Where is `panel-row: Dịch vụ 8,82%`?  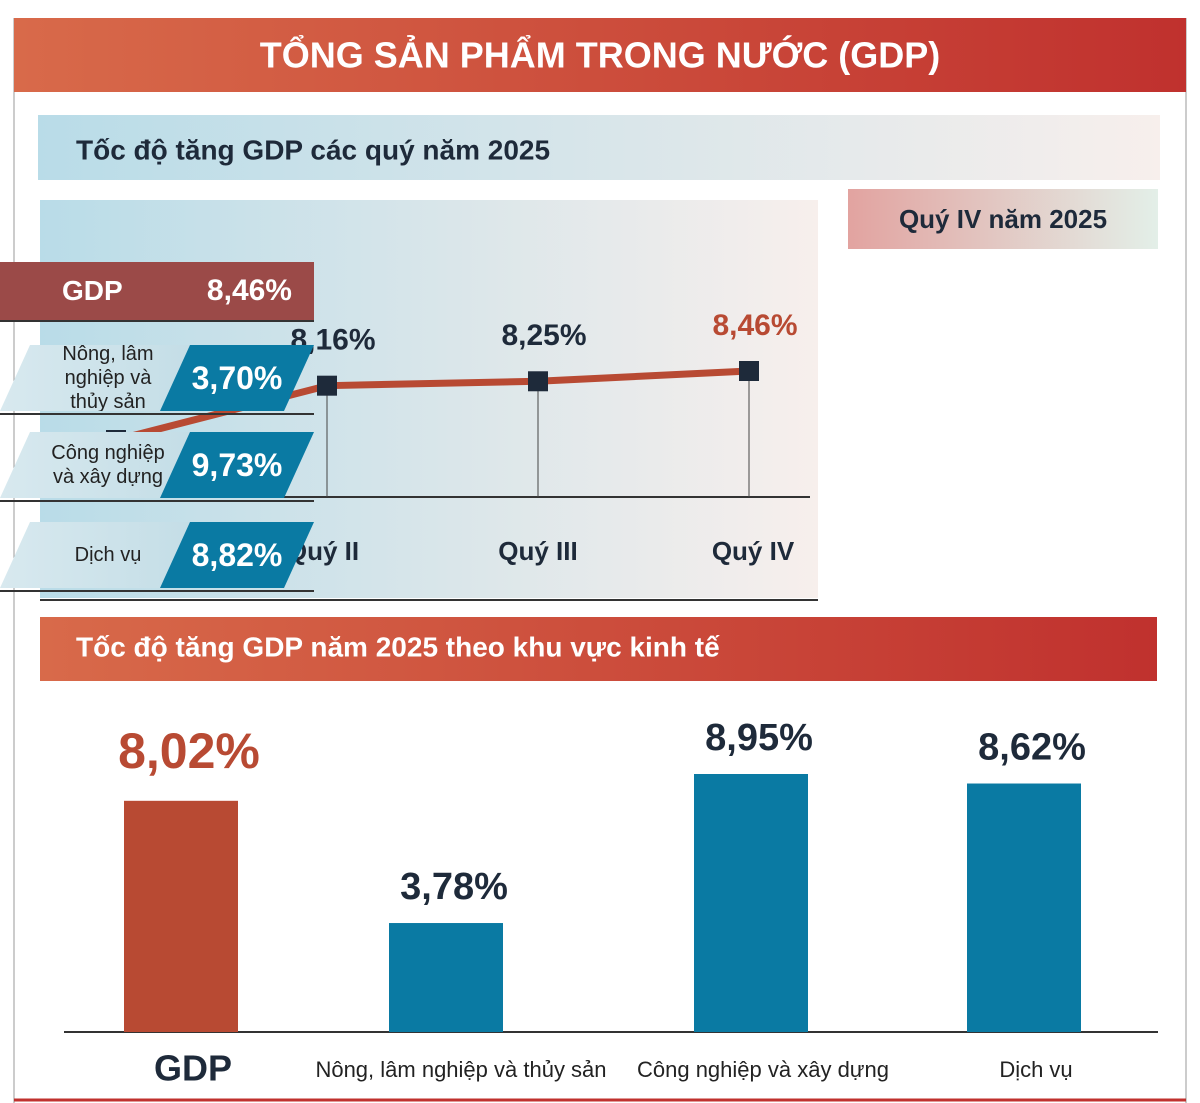
panel-row: Dịch vụ 8,82% is located at coordinates (157, 557).